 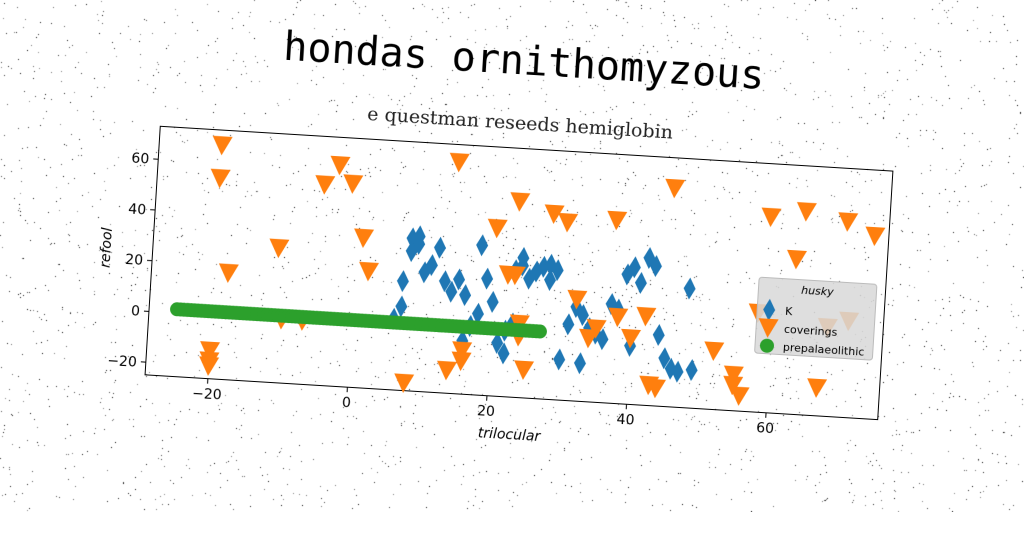 I want to click on y-tick-label: 20, so click(x=134, y=260).